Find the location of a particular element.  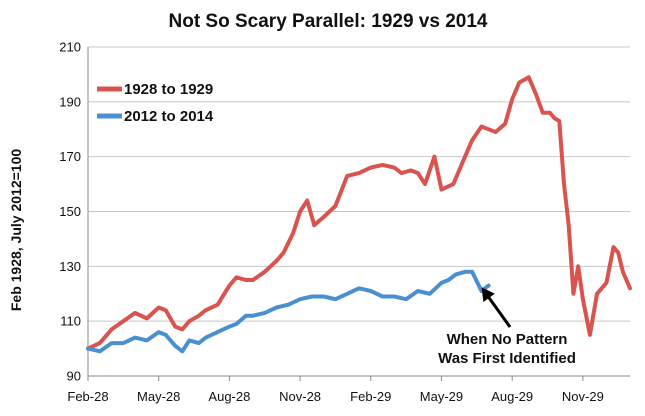

y-tick-label-150: 150 is located at coordinates (70, 211).